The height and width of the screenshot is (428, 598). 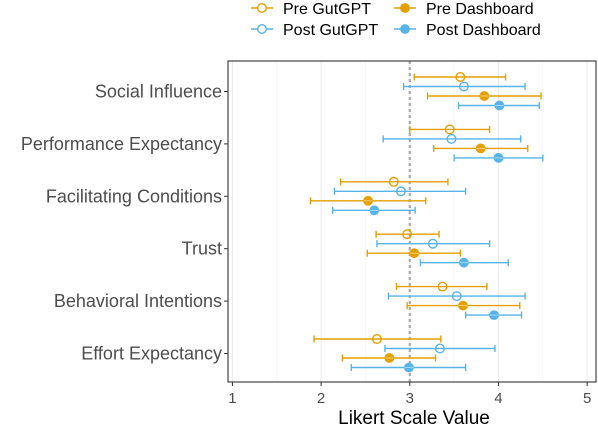 What do you see at coordinates (480, 9) in the screenshot?
I see `legend-label: Pre Dashboard` at bounding box center [480, 9].